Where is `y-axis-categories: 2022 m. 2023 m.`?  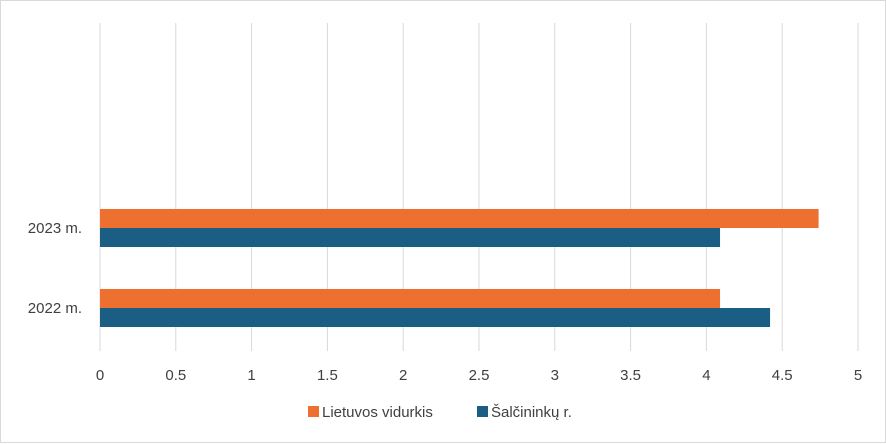 y-axis-categories: 2022 m. 2023 m. is located at coordinates (55, 268).